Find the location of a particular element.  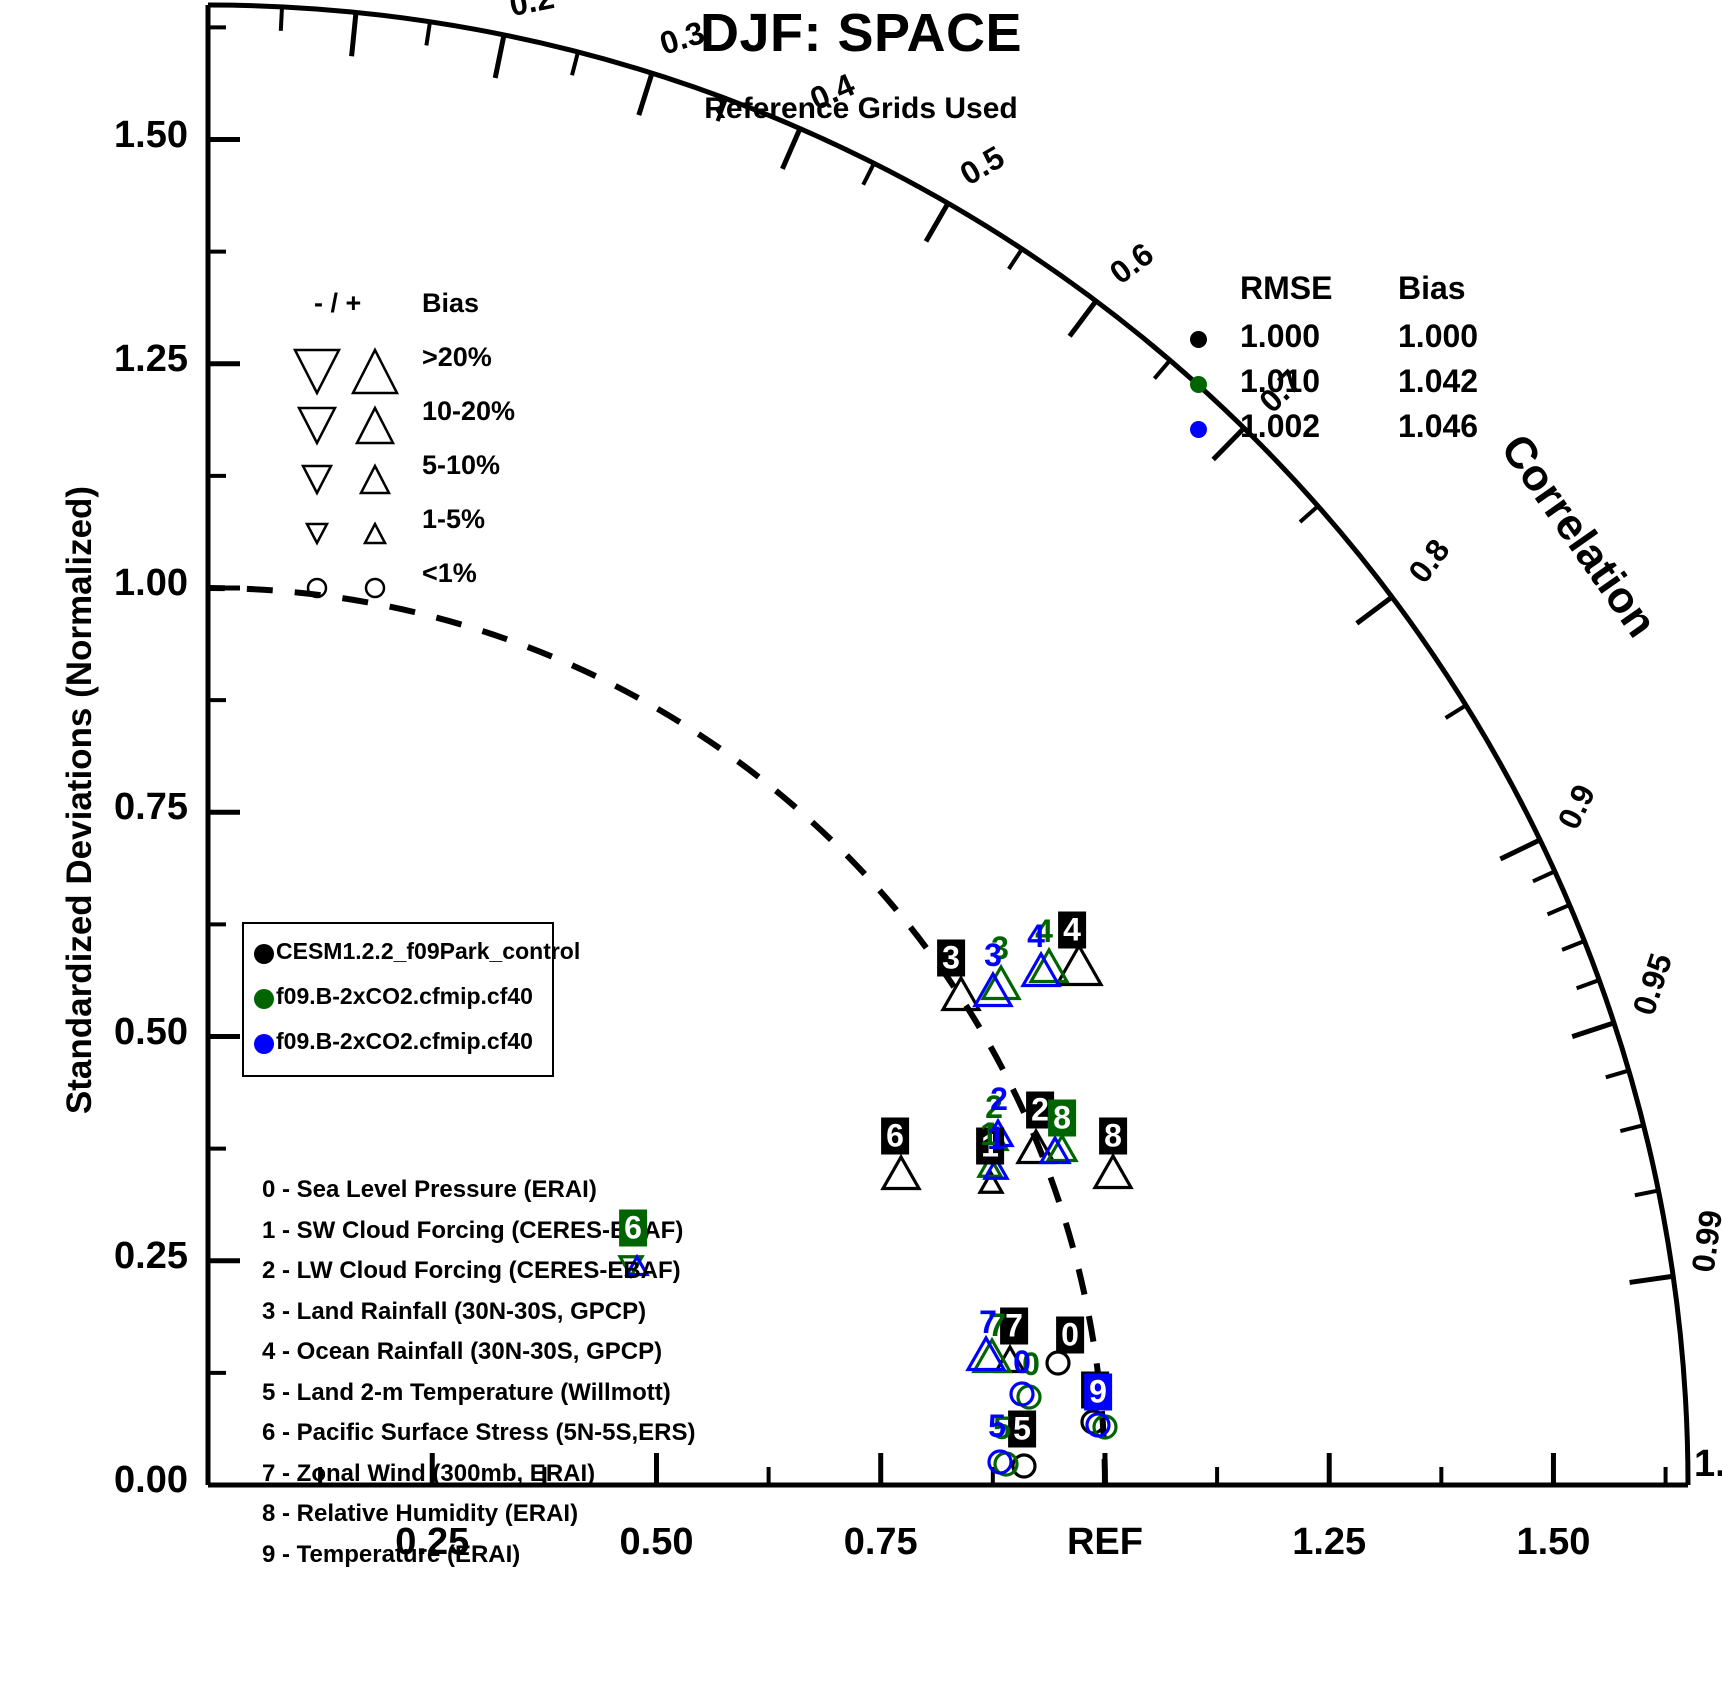

data-point-label-highlight: 6 is located at coordinates (633, 1228).